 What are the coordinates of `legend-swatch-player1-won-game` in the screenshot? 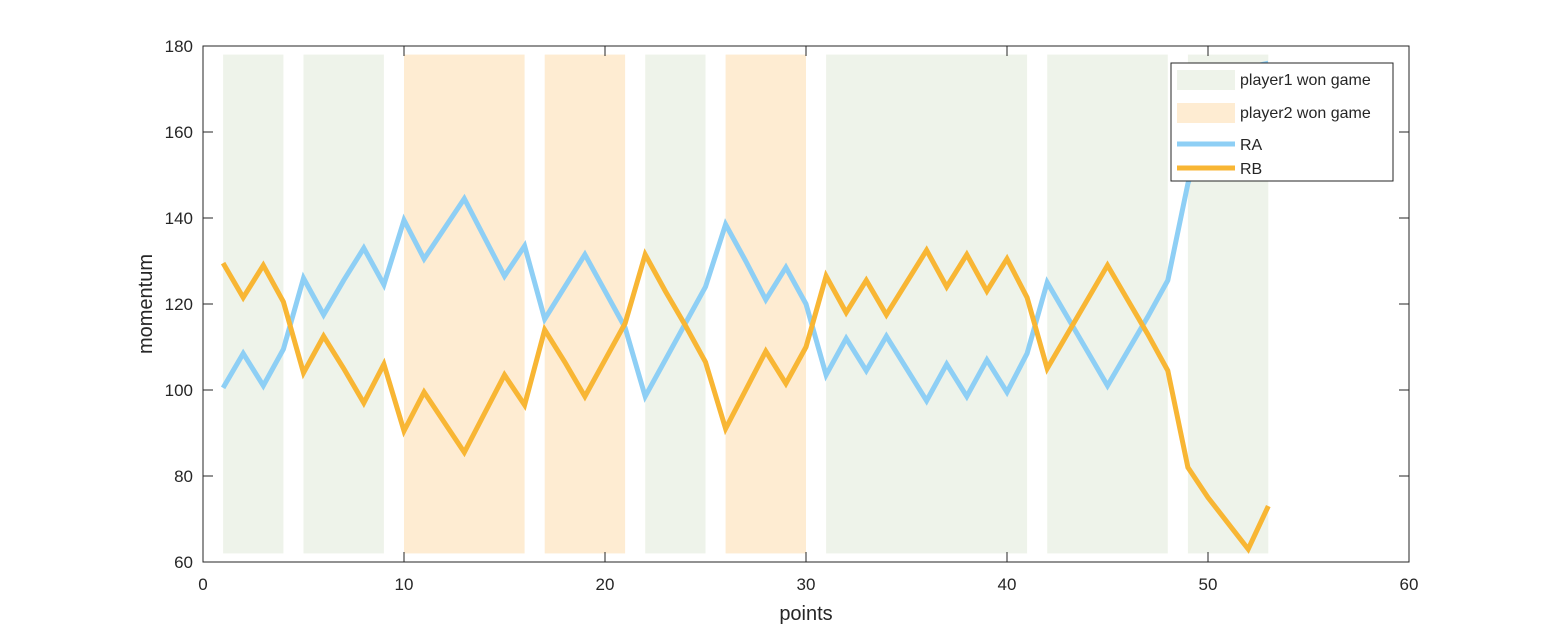 It's located at (1206, 80).